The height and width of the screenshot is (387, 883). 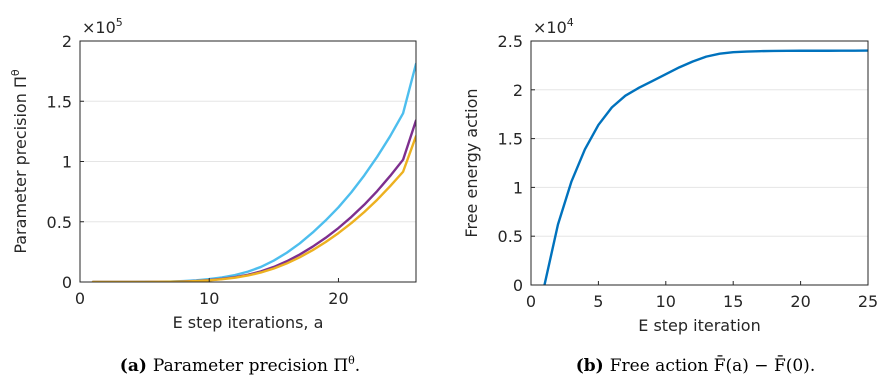 What do you see at coordinates (15, 72) in the screenshot?
I see `y-axis-label-sup-a: θ` at bounding box center [15, 72].